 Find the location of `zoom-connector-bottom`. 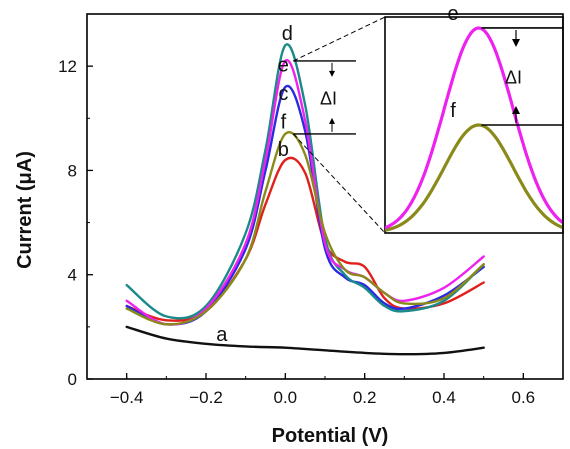

zoom-connector-bottom is located at coordinates (339, 183).